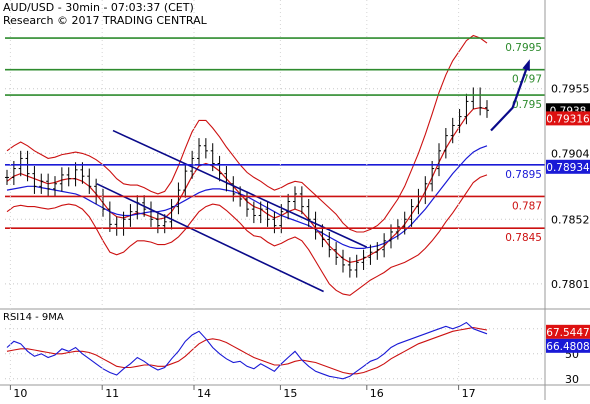 Image resolution: width=590 pixels, height=404 pixels. What do you see at coordinates (112, 393) in the screenshot?
I see `time-tick-label: 11` at bounding box center [112, 393].